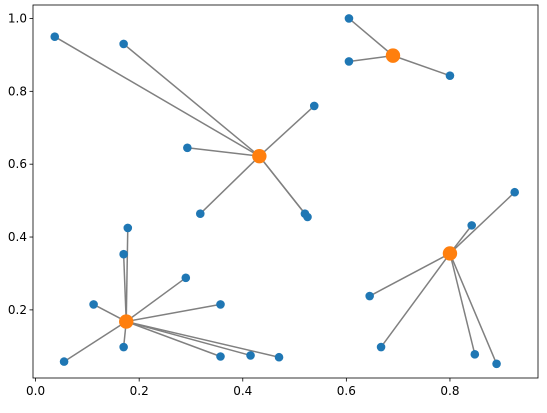 Image resolution: width=547 pixels, height=413 pixels. I want to click on link-line-c3-p5, so click(473, 309).